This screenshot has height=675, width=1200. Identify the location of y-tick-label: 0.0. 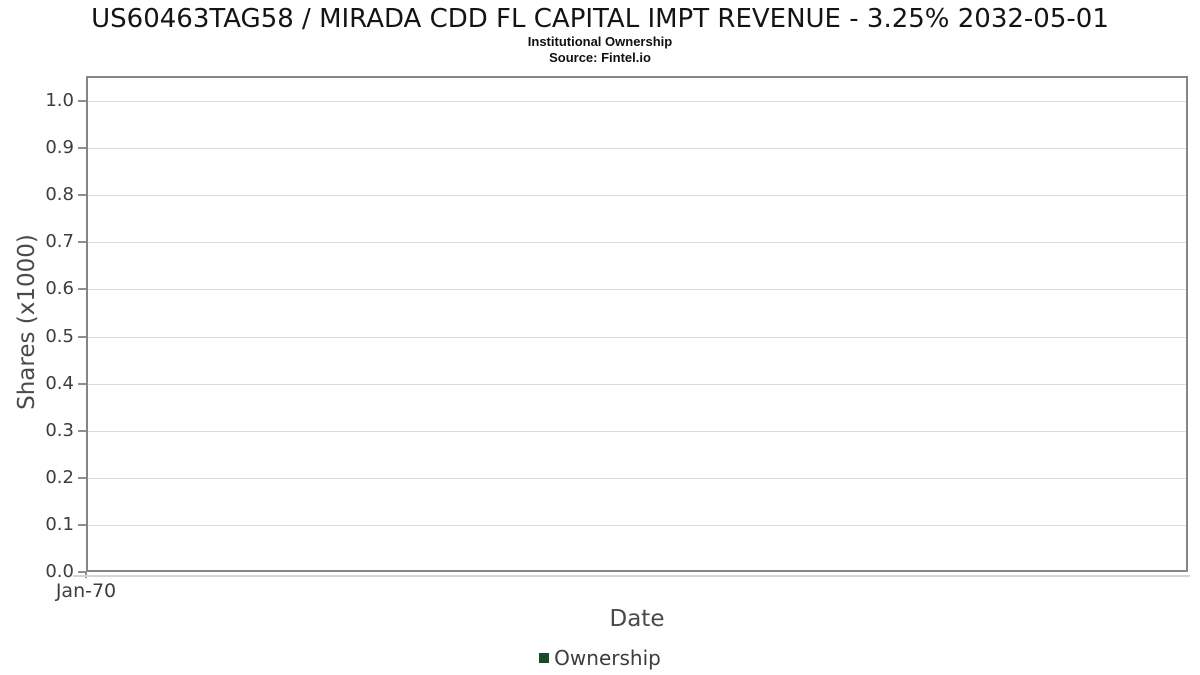
(59, 571).